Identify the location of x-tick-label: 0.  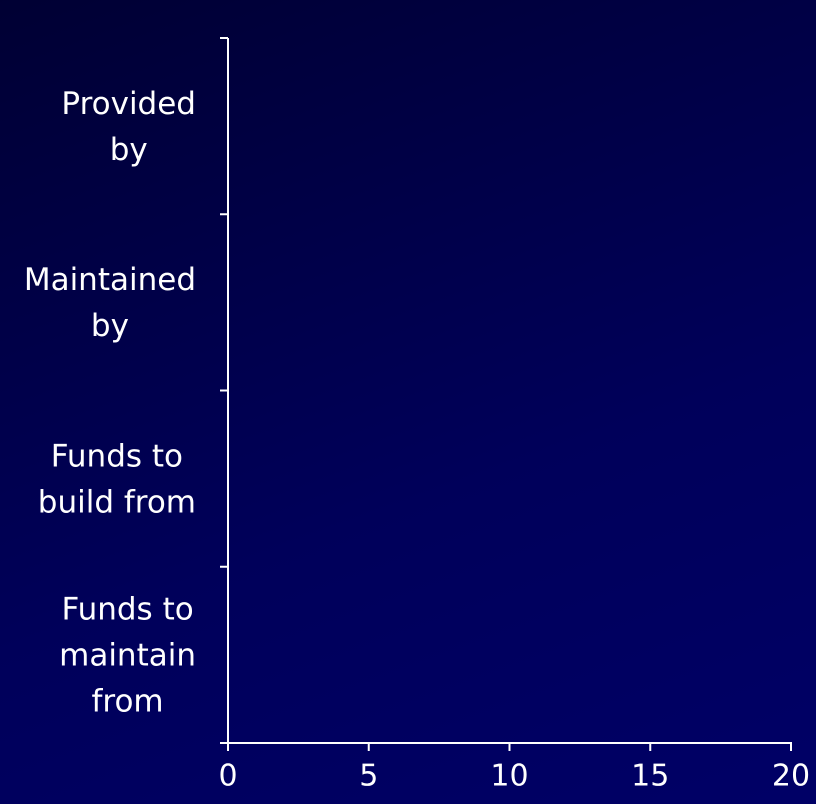
(228, 776).